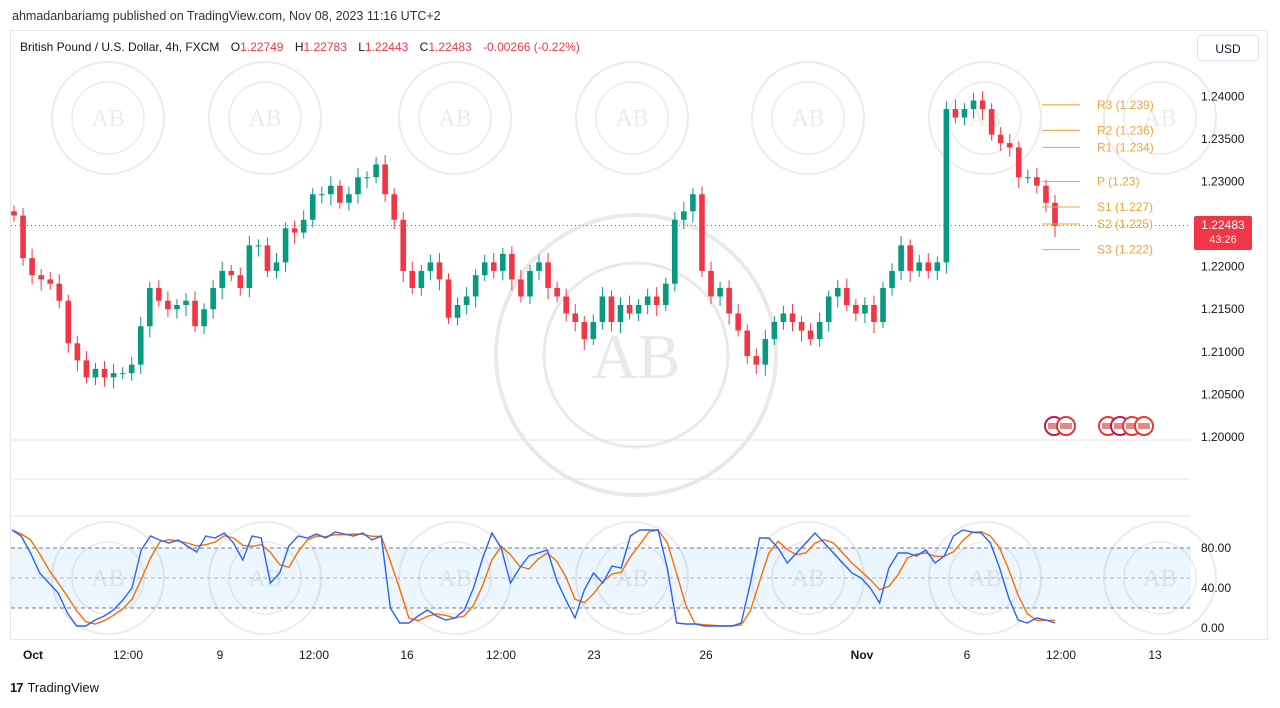  Describe the element at coordinates (33, 655) in the screenshot. I see `x-tick-label: Oct` at that location.